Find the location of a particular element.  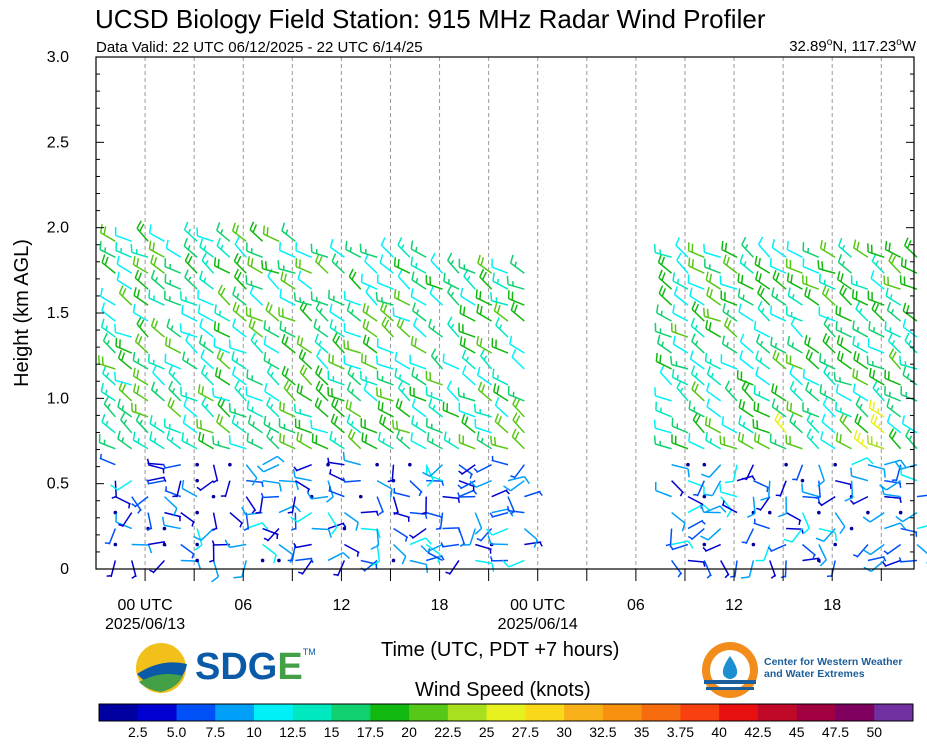

x-tick-label: 18 is located at coordinates (832, 605).